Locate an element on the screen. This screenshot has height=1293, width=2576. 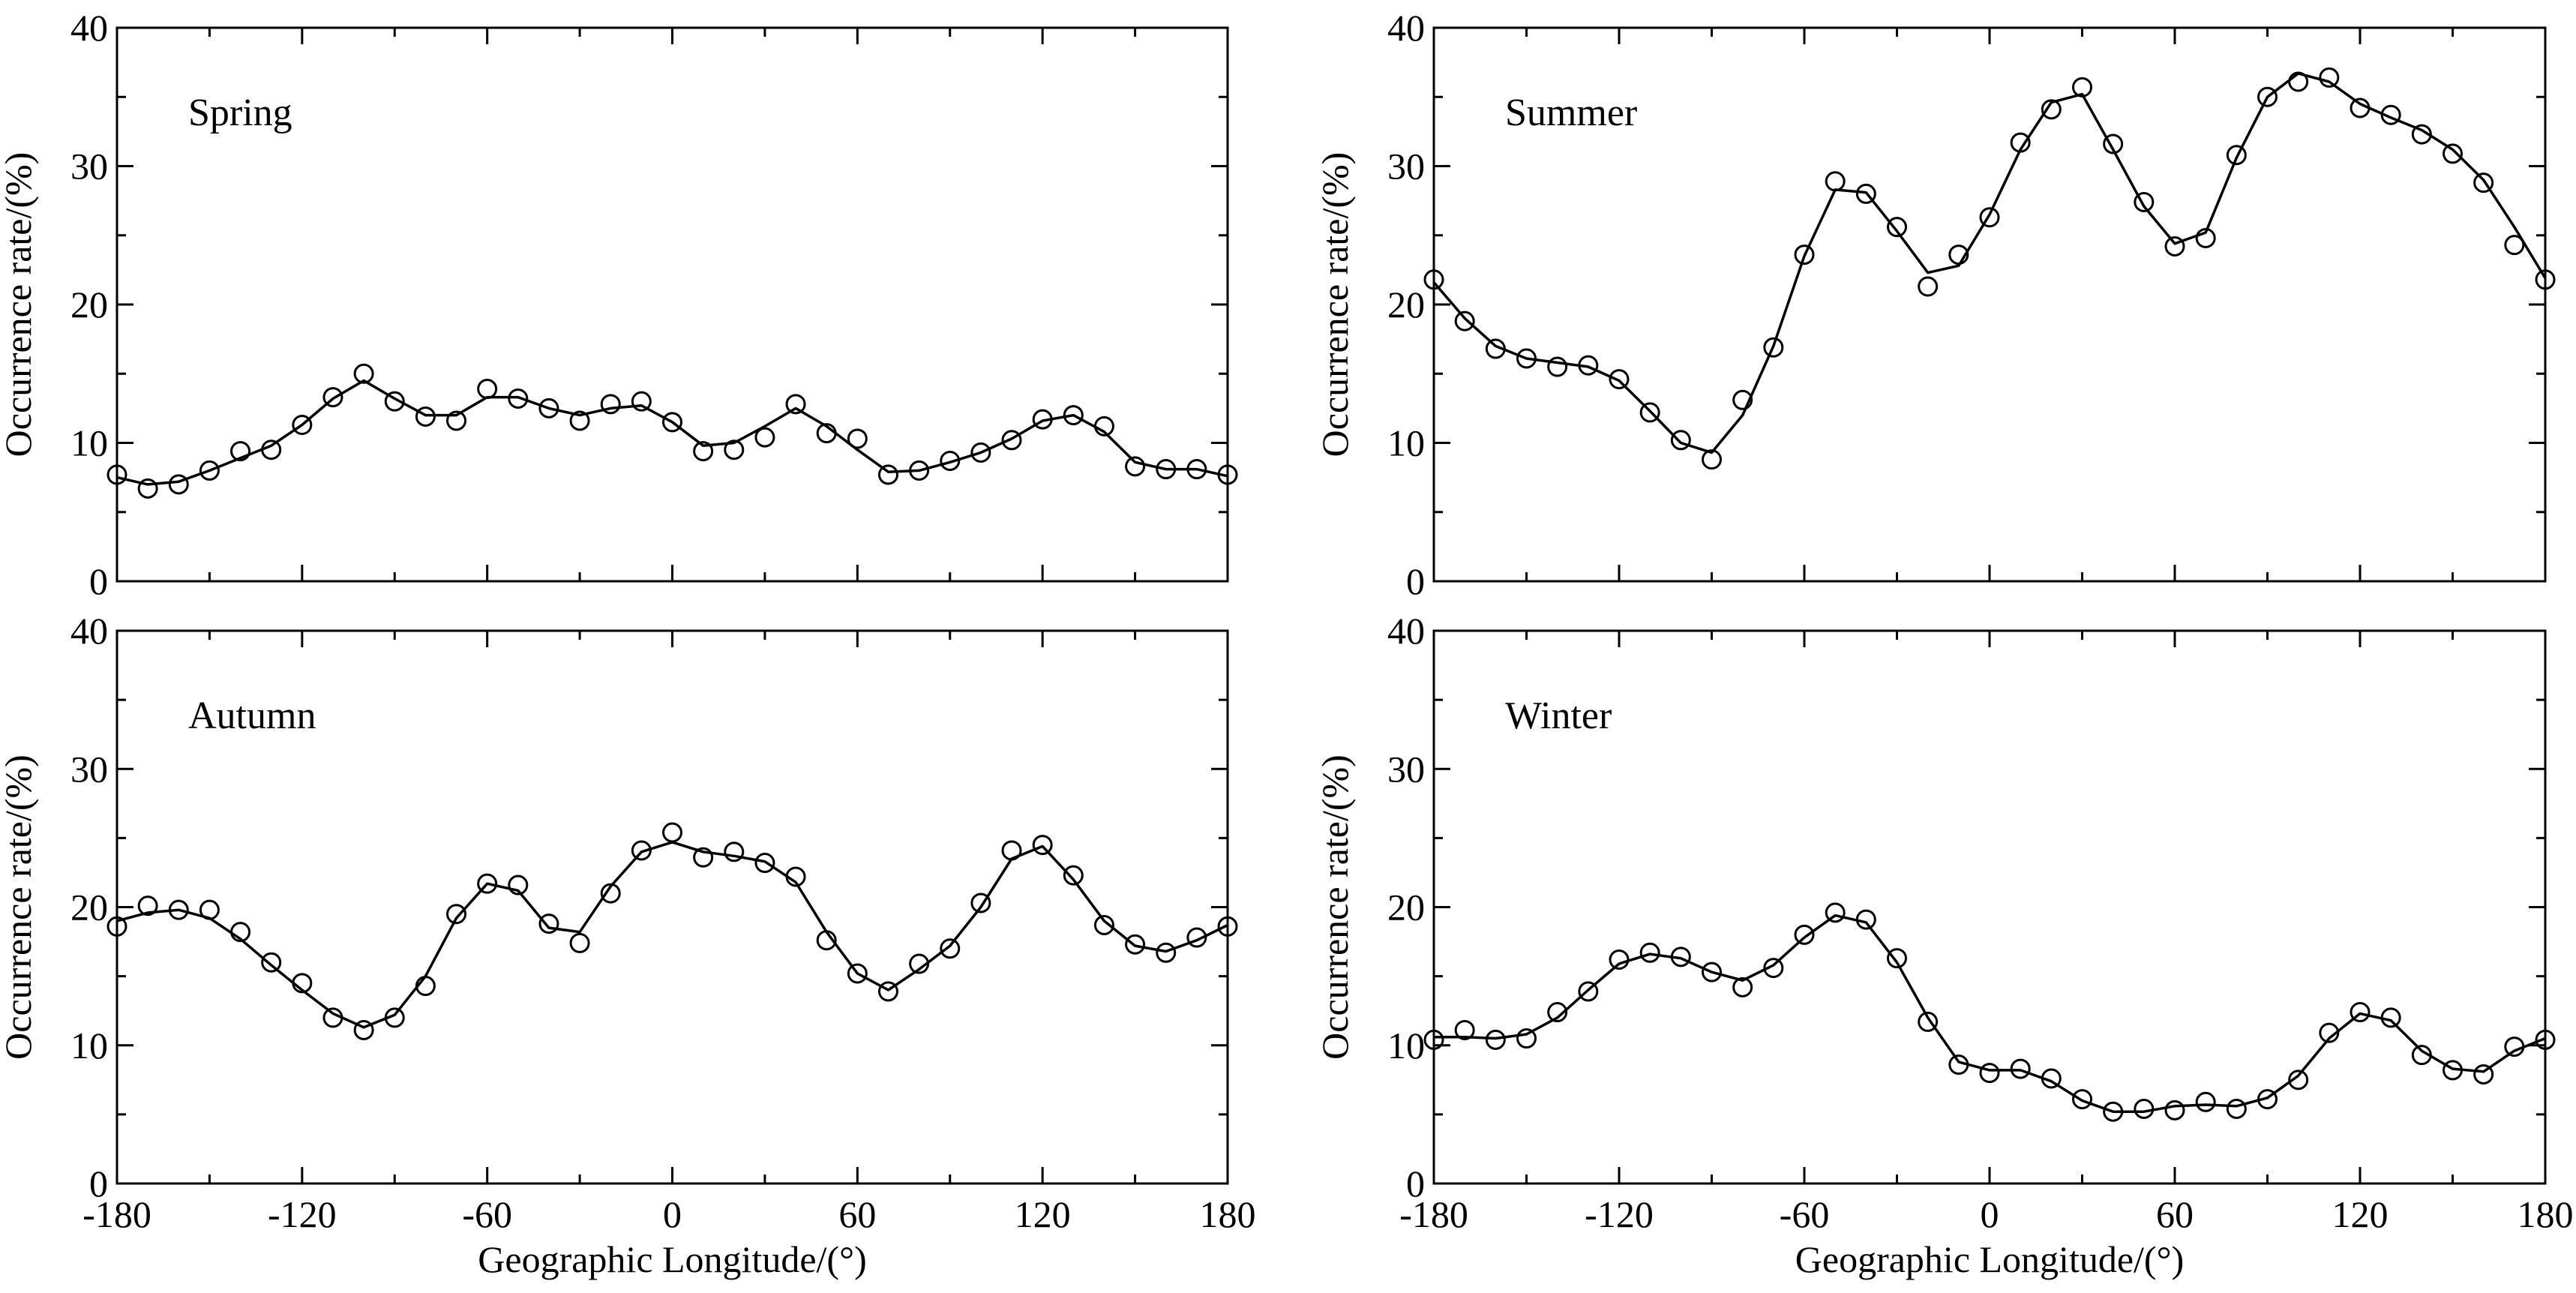
y-axis-title: Occurrence rate/(%) is located at coordinates (1335, 907).